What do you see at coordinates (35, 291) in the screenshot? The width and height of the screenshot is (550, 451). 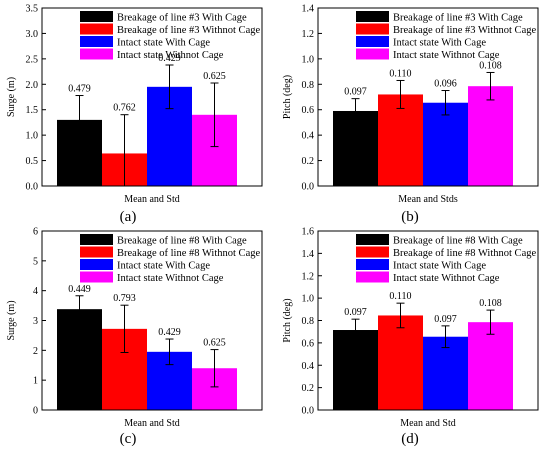 I see `y-tick-label: 4` at bounding box center [35, 291].